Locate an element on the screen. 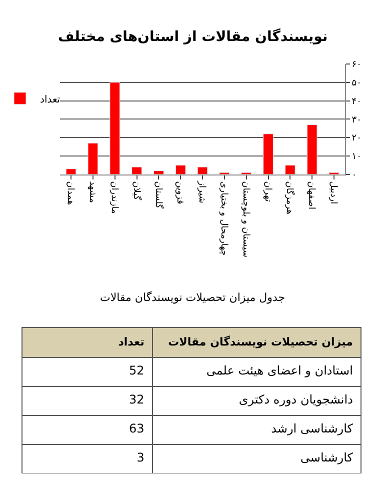 This screenshot has width=385, height=482. y-tick-label: ۳۰ is located at coordinates (357, 120).